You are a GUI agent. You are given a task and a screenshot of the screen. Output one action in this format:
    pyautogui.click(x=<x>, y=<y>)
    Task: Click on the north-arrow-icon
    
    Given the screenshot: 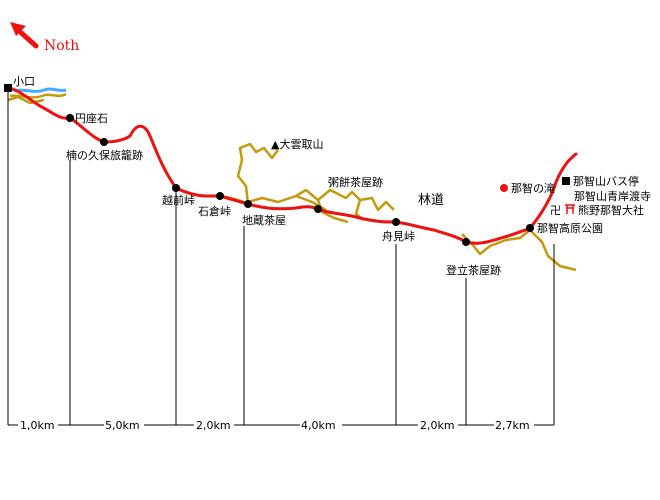 What is the action you would take?
    pyautogui.click(x=24, y=35)
    